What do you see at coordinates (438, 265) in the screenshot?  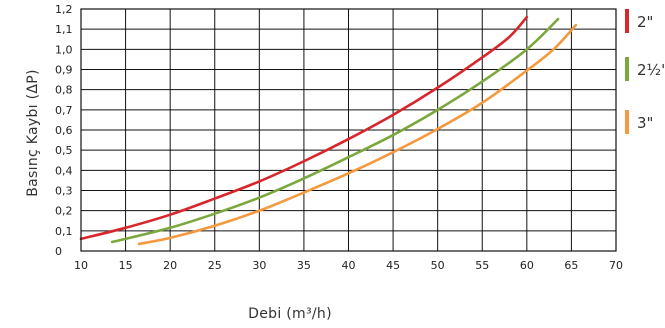 I see `x-tick-label: 50` at bounding box center [438, 265].